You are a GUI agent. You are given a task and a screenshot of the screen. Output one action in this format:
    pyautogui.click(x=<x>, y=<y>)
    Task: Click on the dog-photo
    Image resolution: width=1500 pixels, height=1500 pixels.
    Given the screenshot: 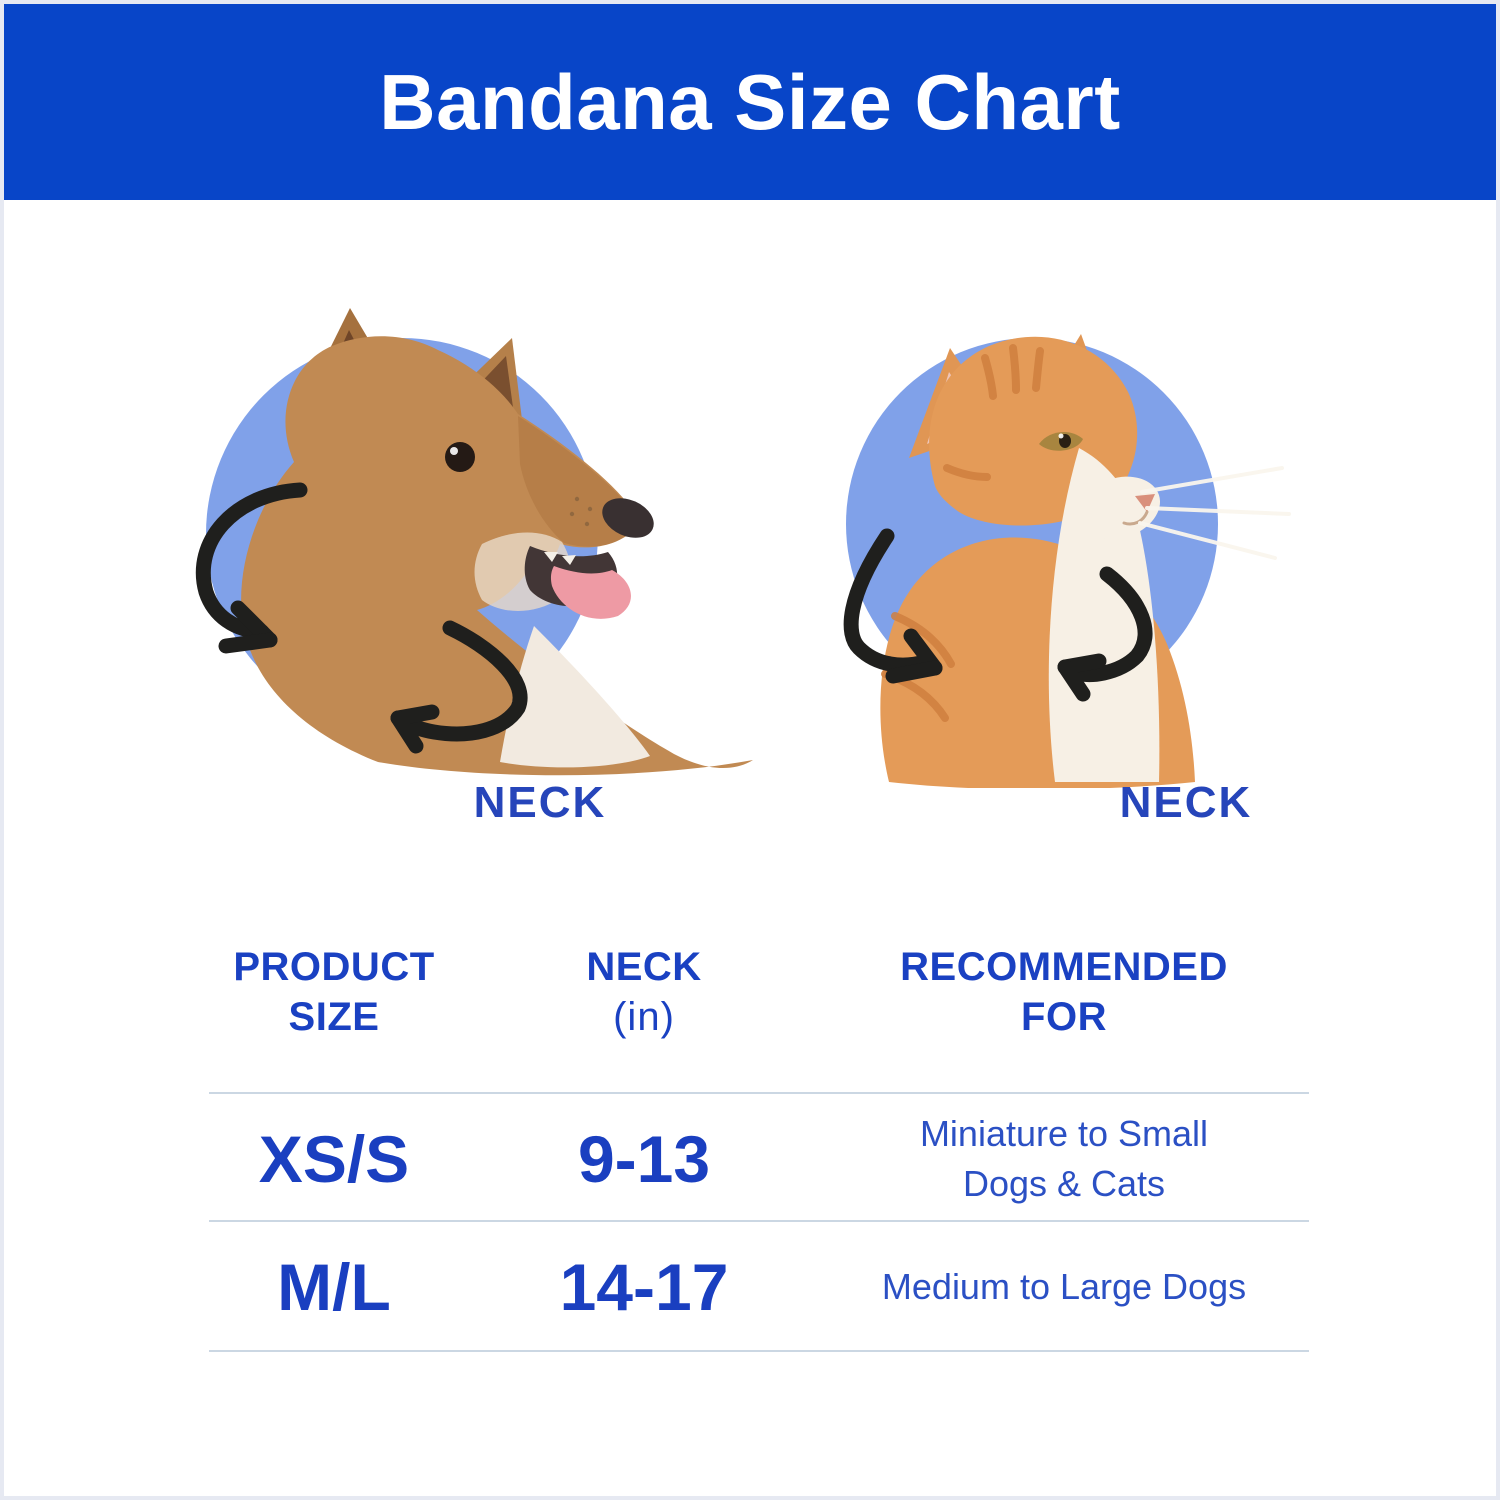 What is the action you would take?
    pyautogui.click(x=474, y=542)
    